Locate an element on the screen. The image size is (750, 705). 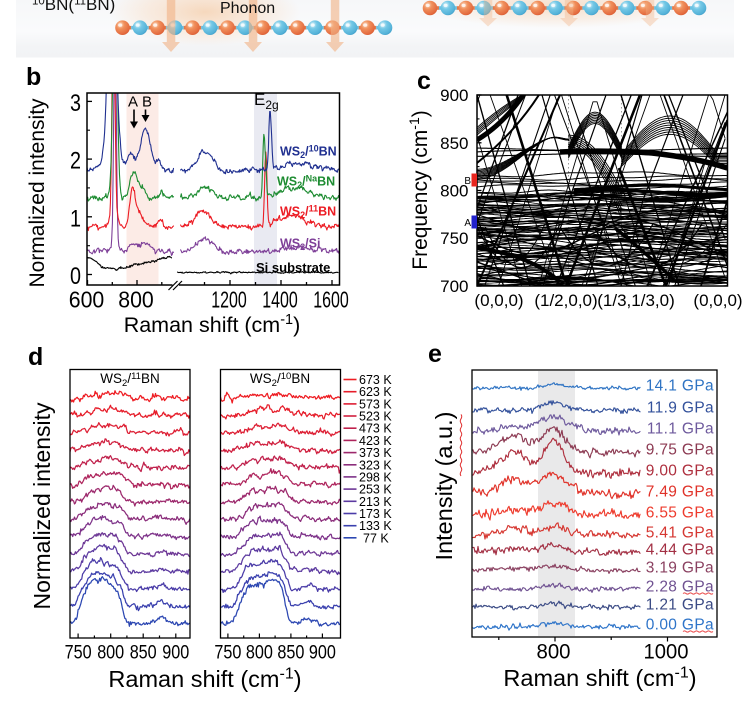
svg-text: 133 K is located at coordinates (375, 526).